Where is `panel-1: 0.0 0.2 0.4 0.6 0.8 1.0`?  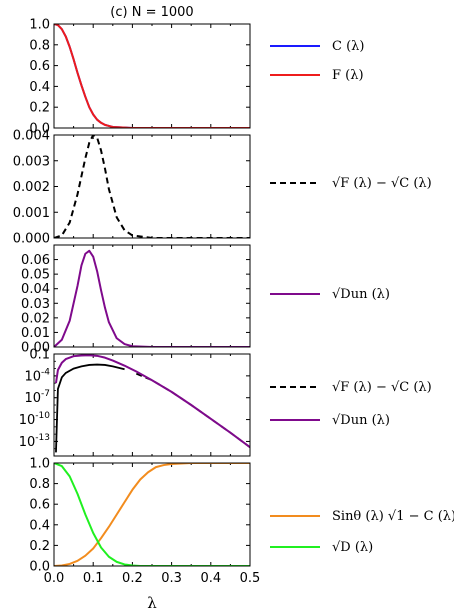
panel-1: 0.0 0.2 0.4 0.6 0.8 1.0 is located at coordinates (140, 77).